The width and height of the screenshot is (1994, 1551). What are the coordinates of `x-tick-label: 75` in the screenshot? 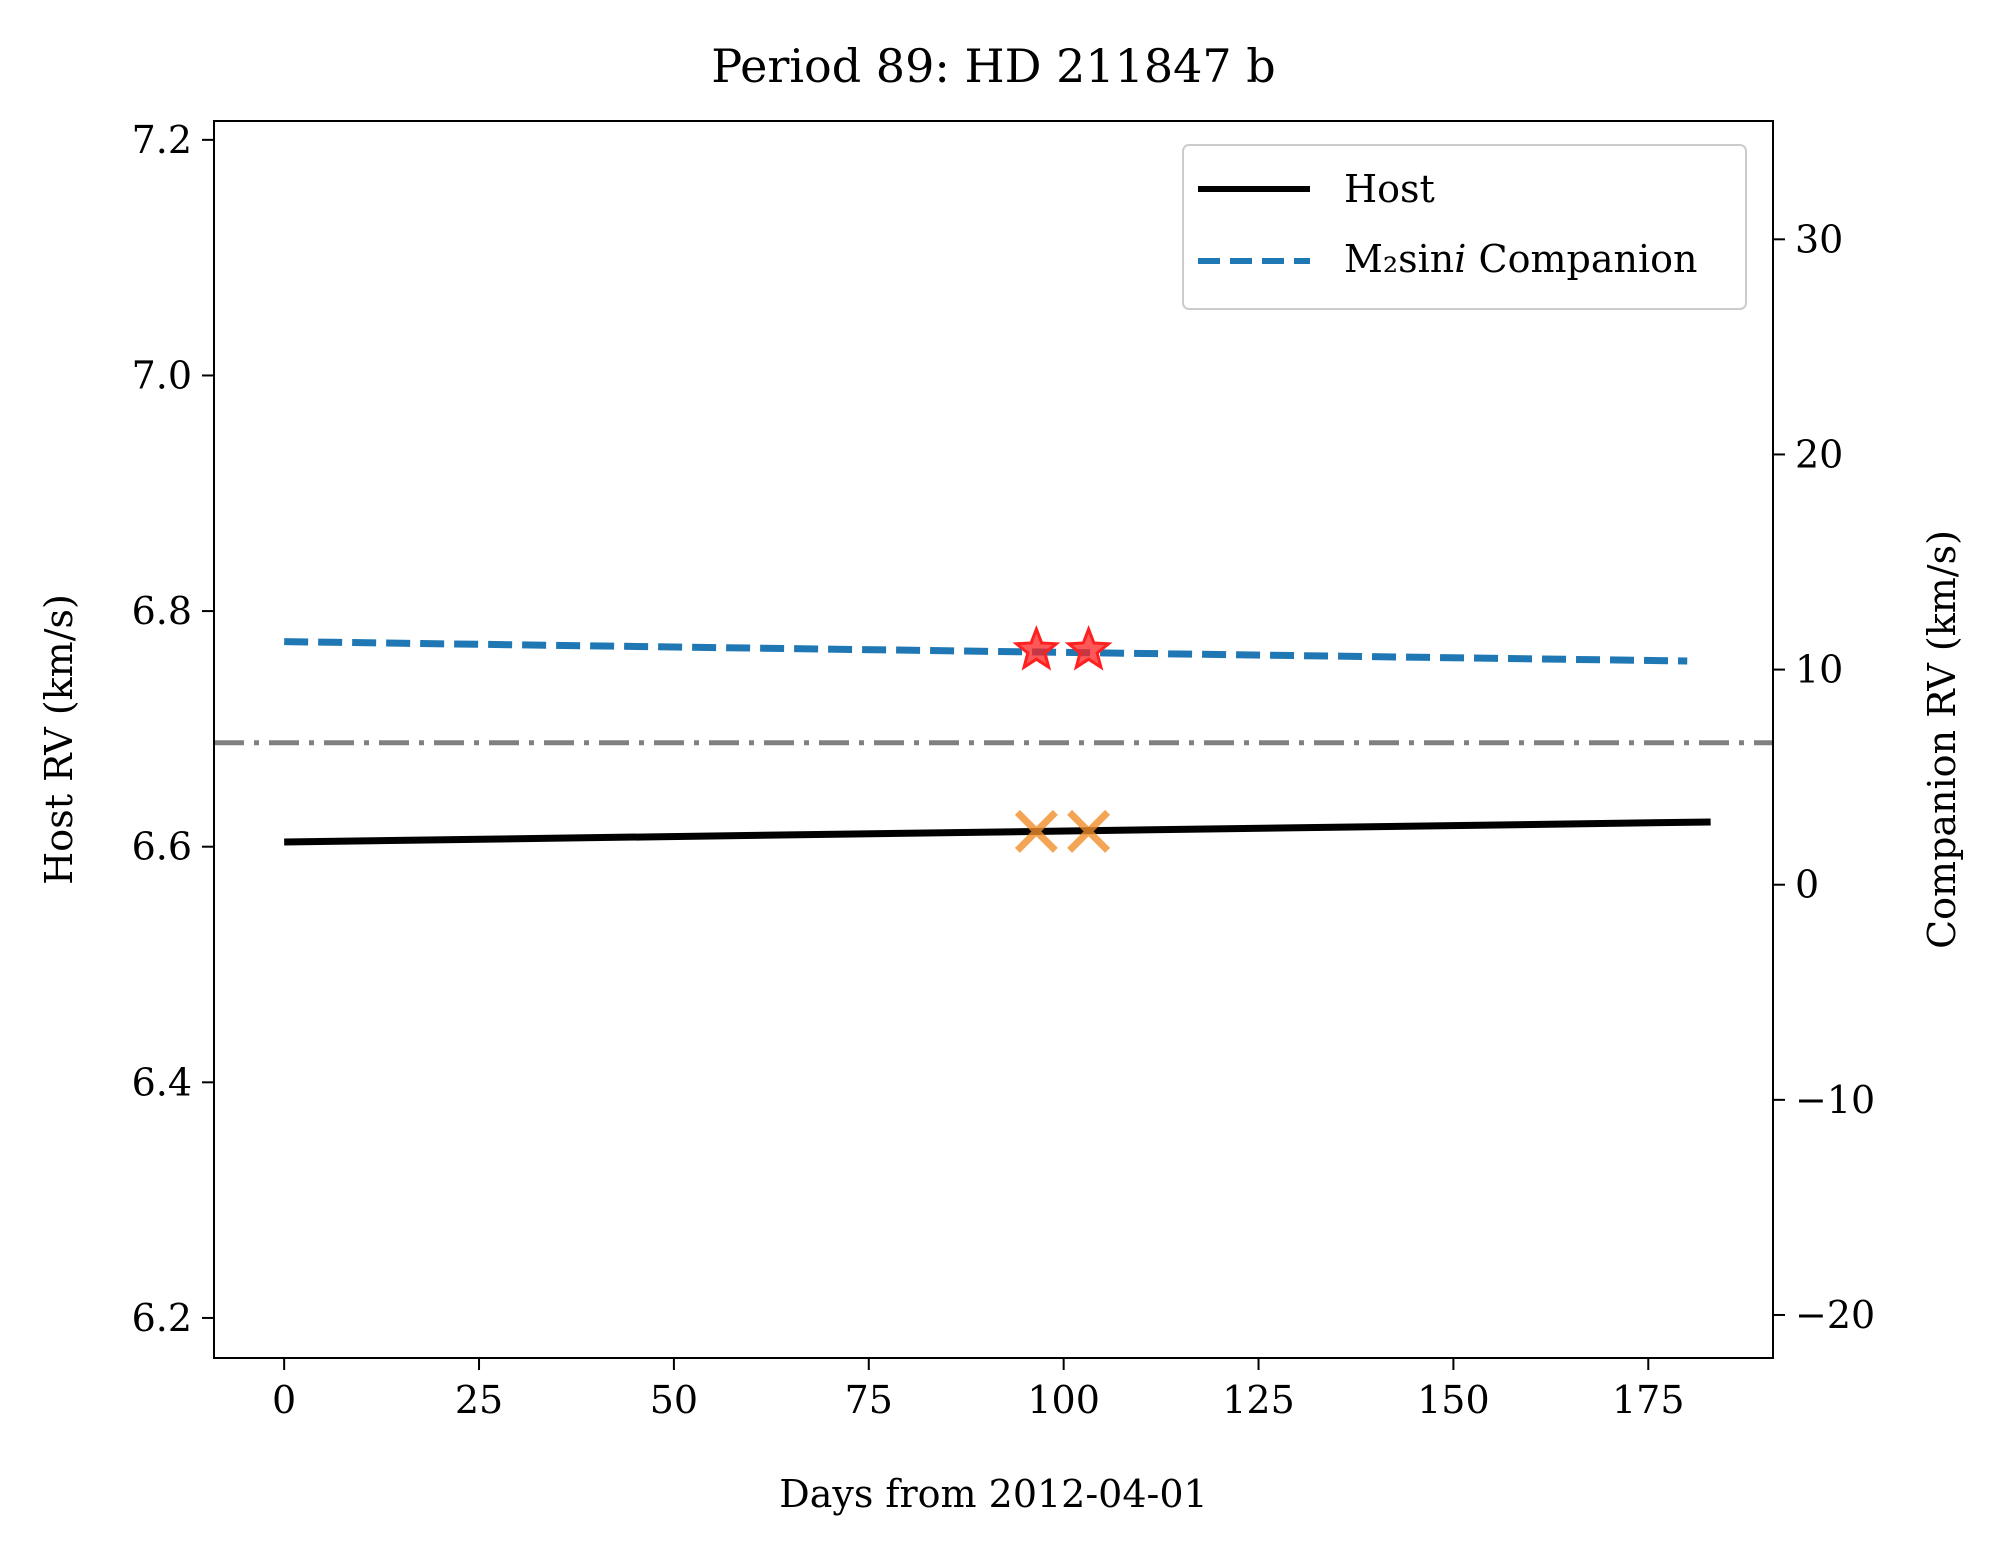 It's located at (869, 1400).